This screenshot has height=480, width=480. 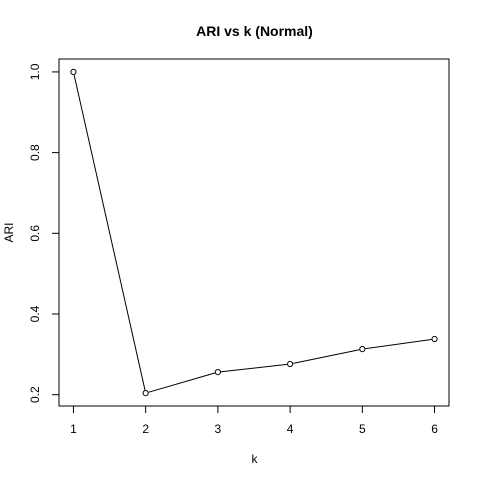 I want to click on y-tick-label: 1.0, so click(x=35, y=71).